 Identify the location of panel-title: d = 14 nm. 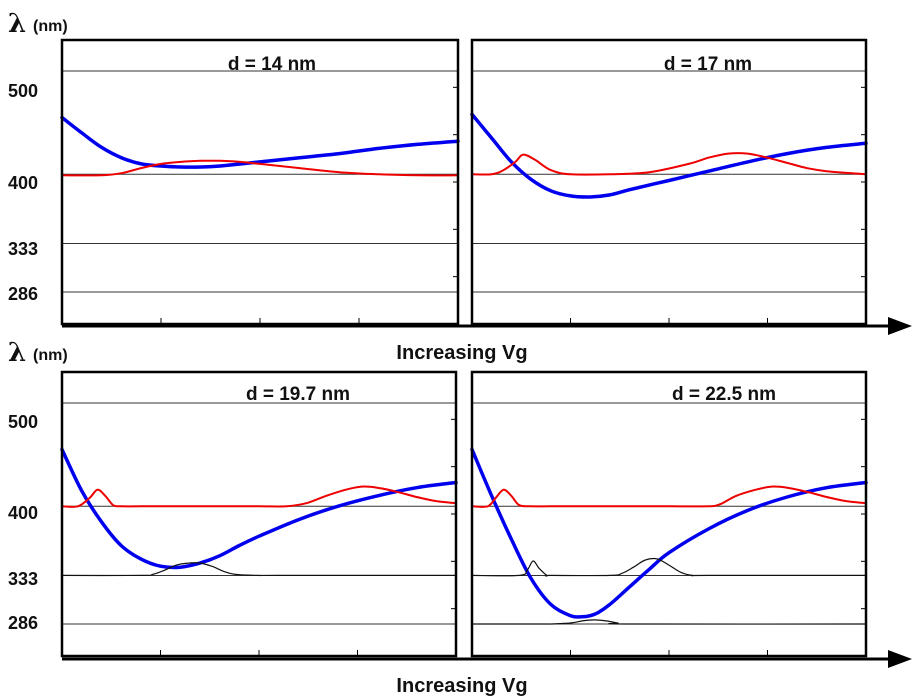
(272, 64).